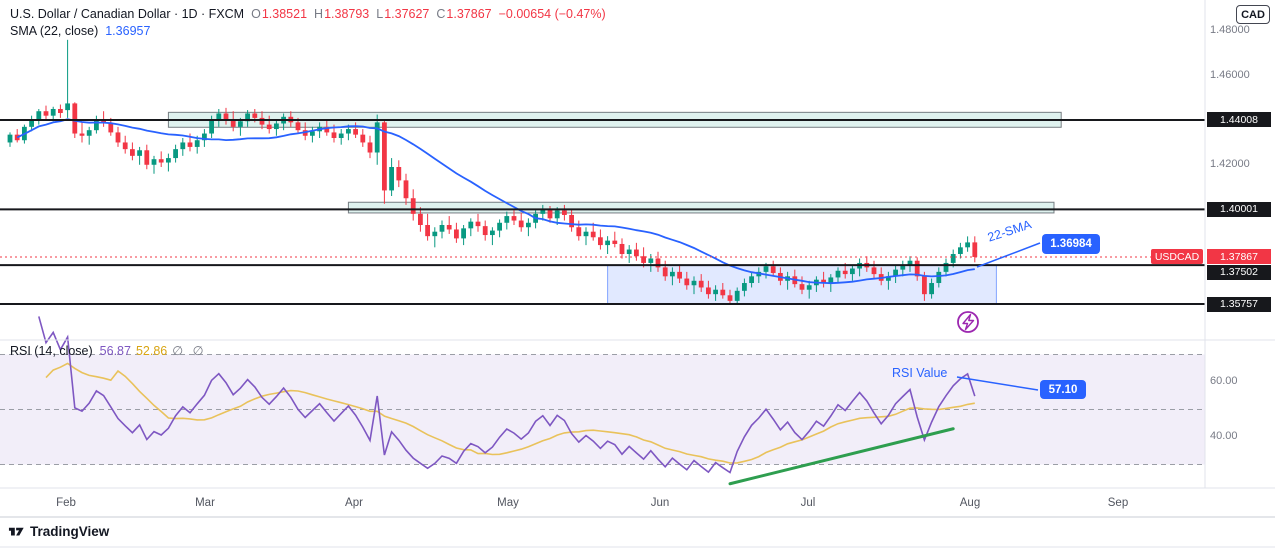 This screenshot has height=553, width=1275. Describe the element at coordinates (380, 14) in the screenshot. I see `low-label: L` at that location.